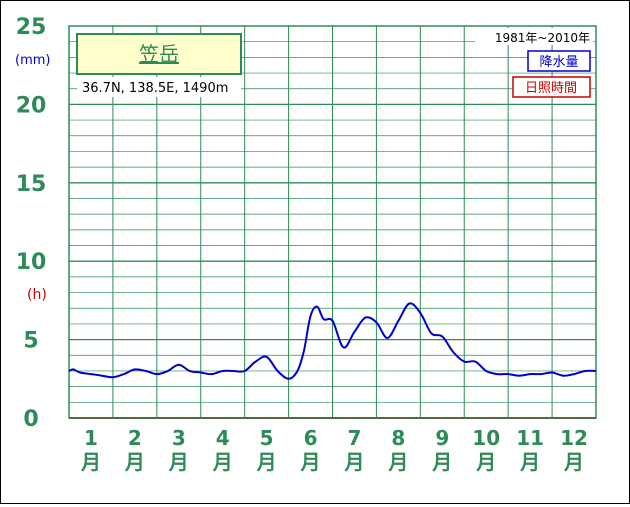  I want to click on legend-precip-box, so click(559, 61).